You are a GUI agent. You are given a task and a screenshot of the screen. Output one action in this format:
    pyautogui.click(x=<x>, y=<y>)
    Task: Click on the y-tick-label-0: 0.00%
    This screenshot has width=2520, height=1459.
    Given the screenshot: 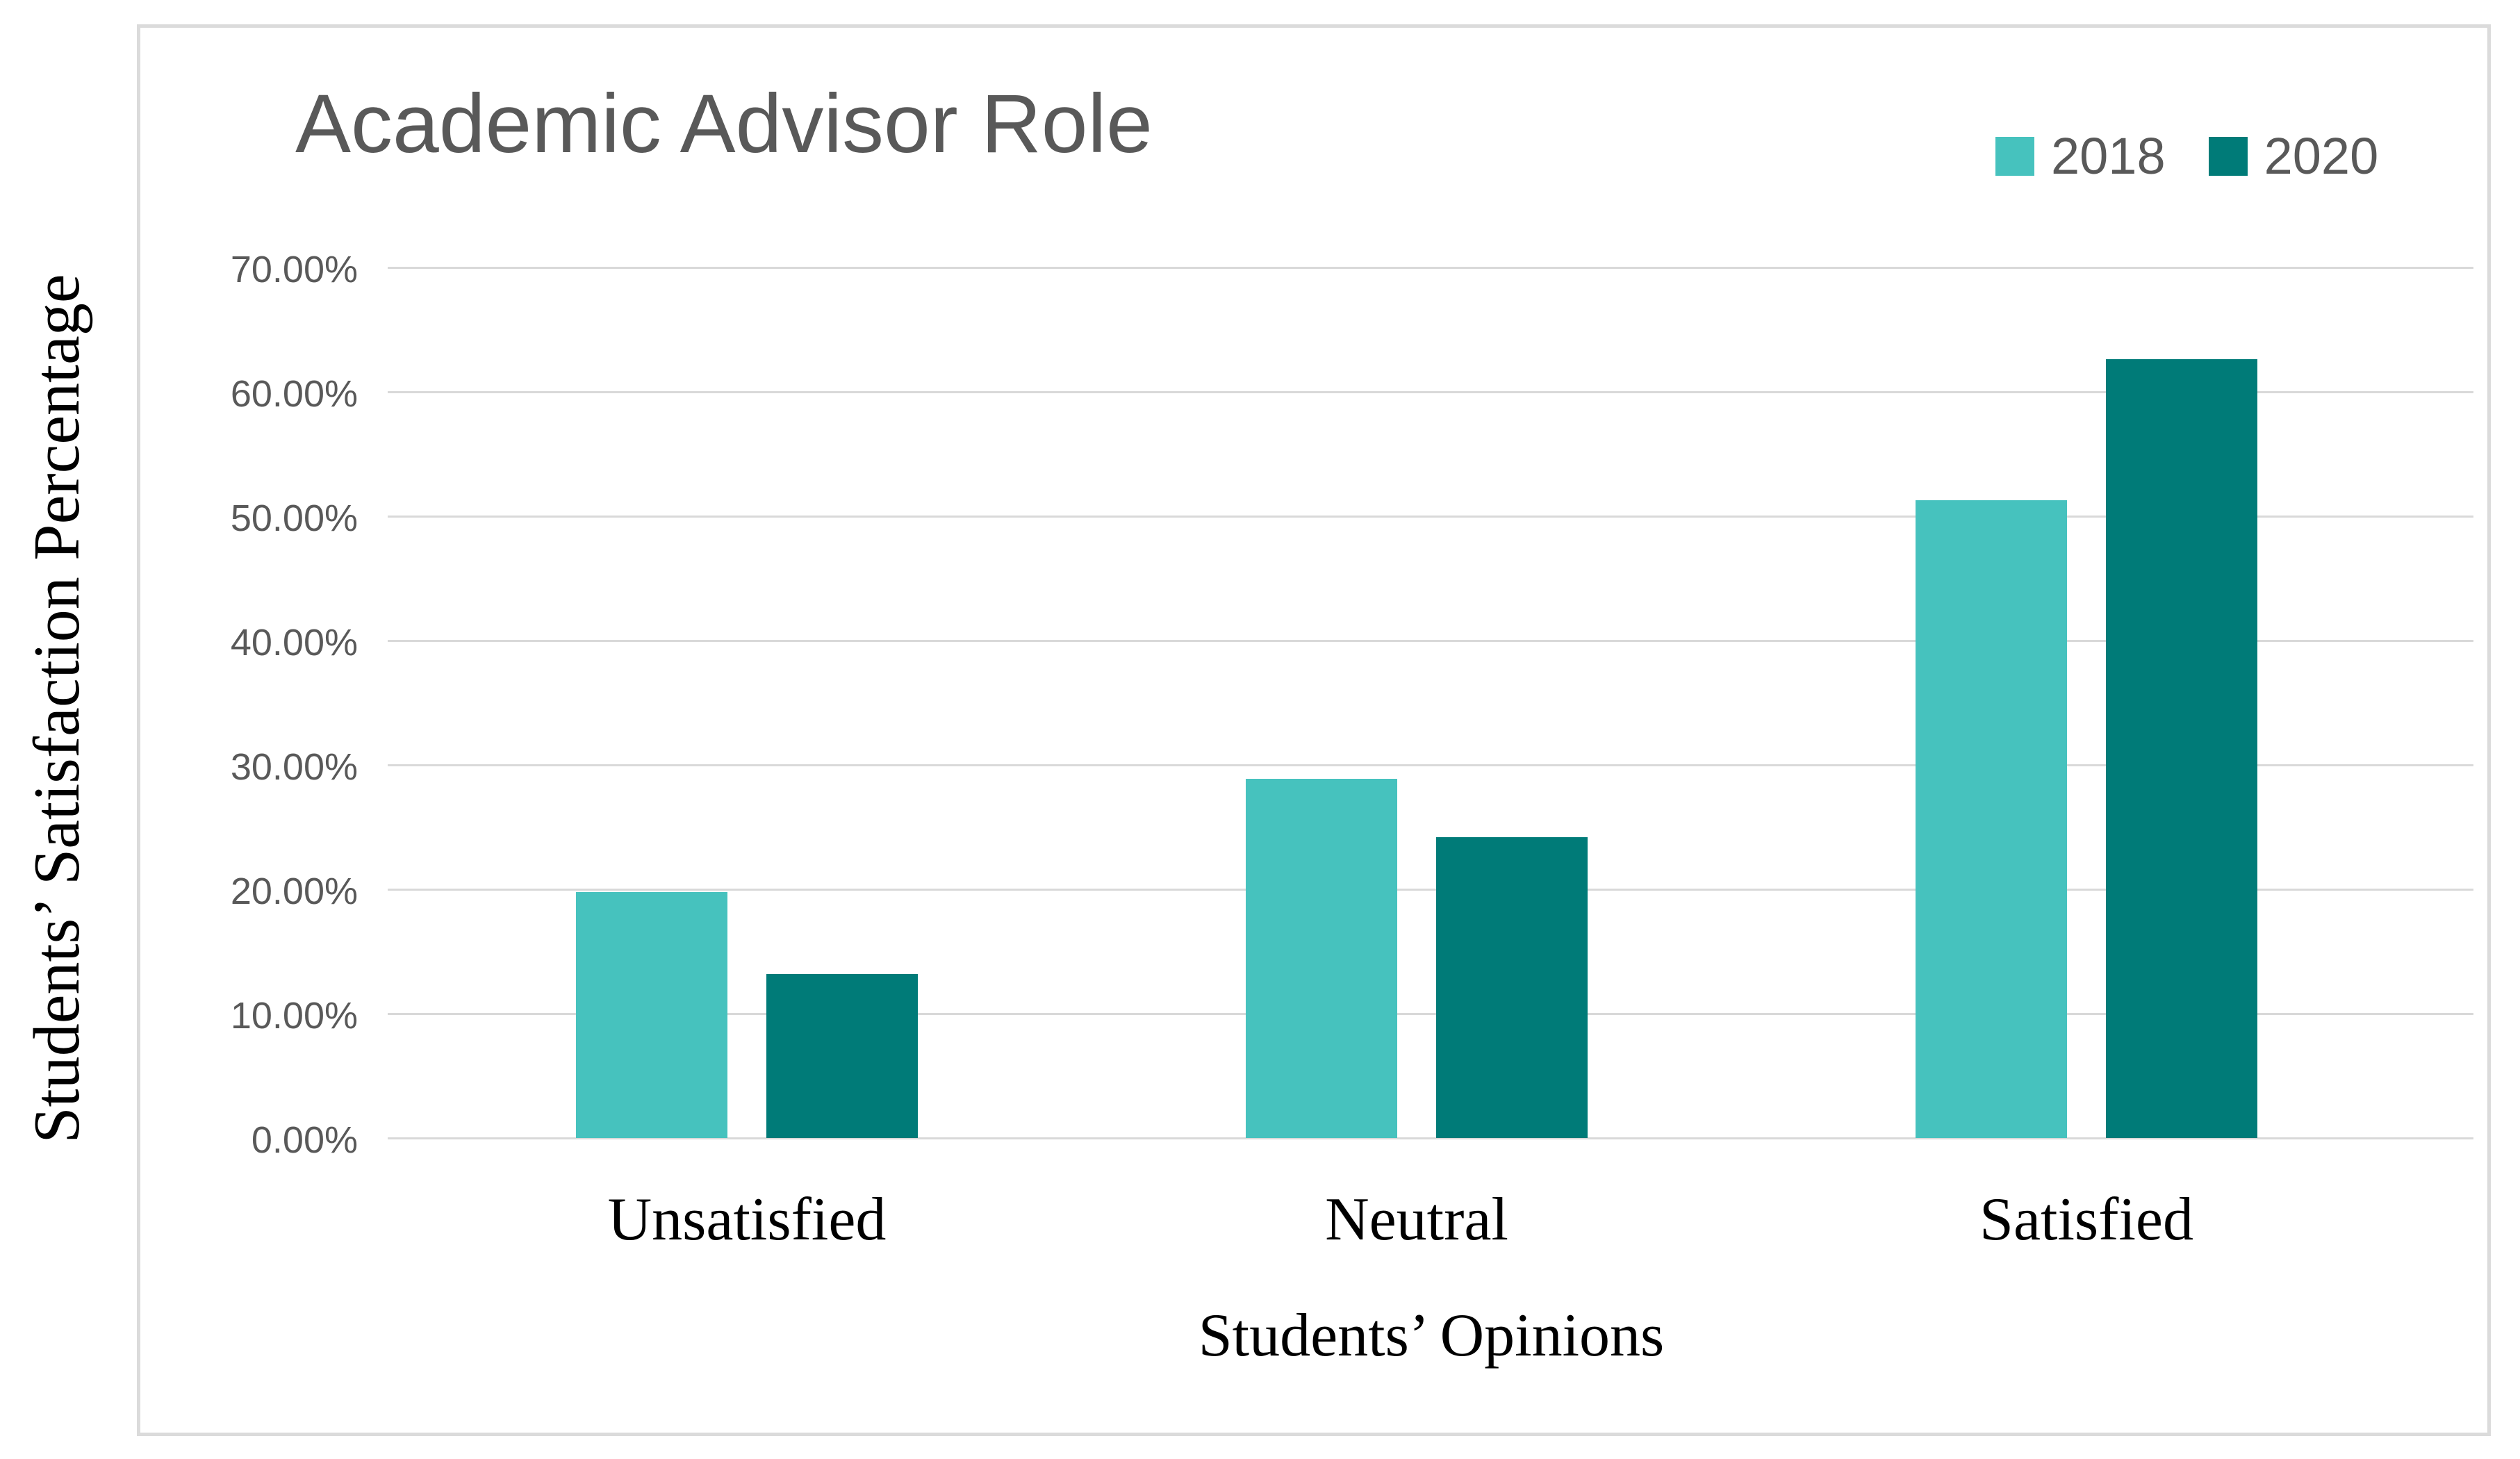 What is the action you would take?
    pyautogui.click(x=304, y=1140)
    